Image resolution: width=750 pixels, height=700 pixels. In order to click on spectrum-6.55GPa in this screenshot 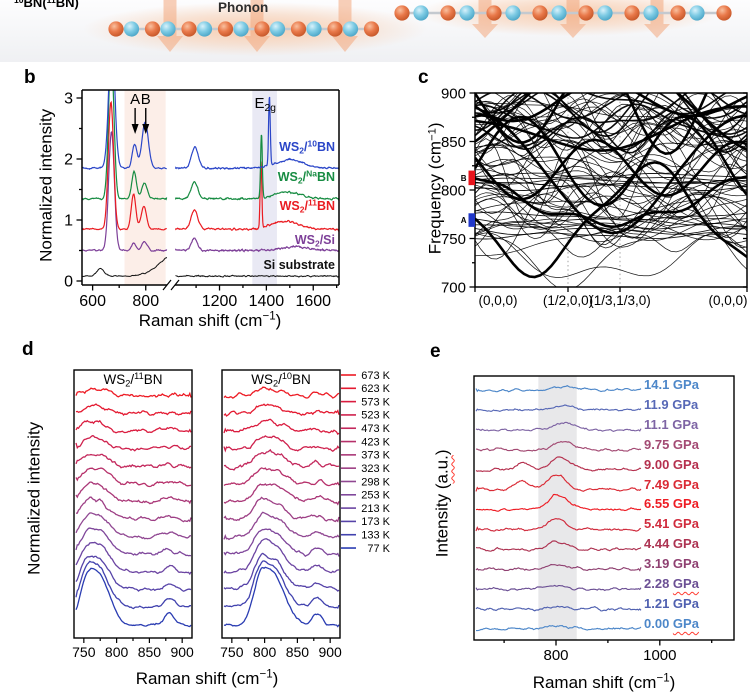, I will do `click(558, 502)`.